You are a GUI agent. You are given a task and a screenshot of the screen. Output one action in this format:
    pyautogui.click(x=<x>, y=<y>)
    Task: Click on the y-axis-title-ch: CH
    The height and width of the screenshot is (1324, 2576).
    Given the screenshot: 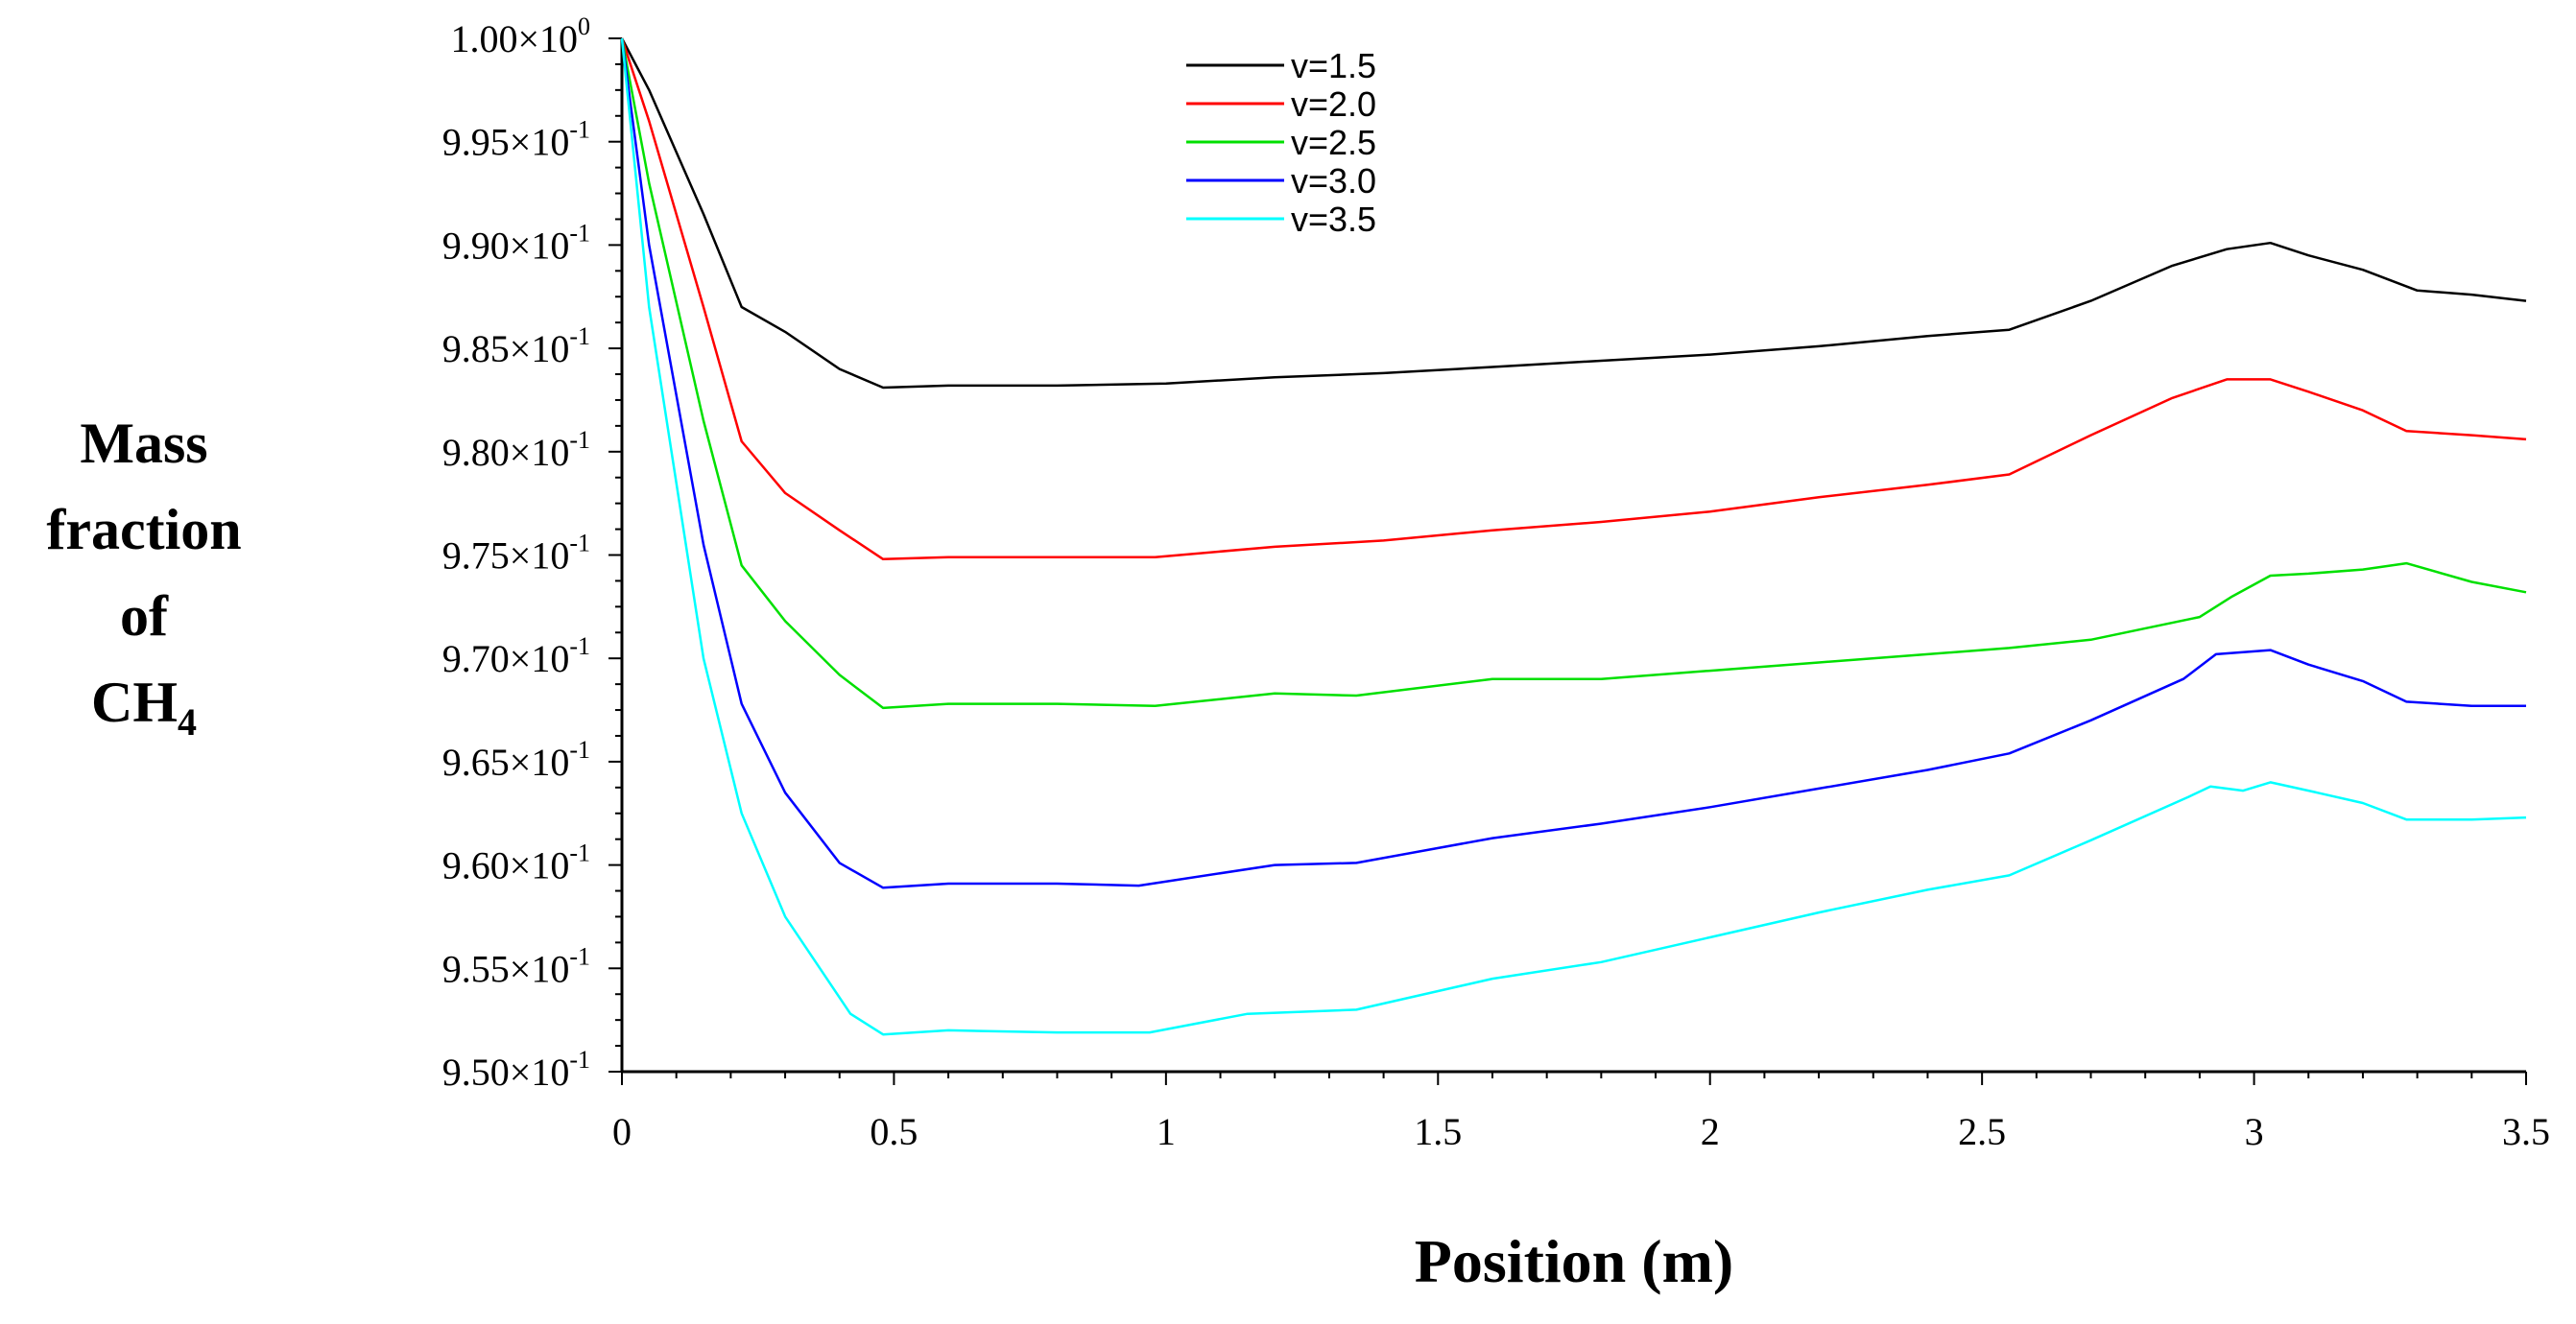 What is the action you would take?
    pyautogui.click(x=134, y=702)
    